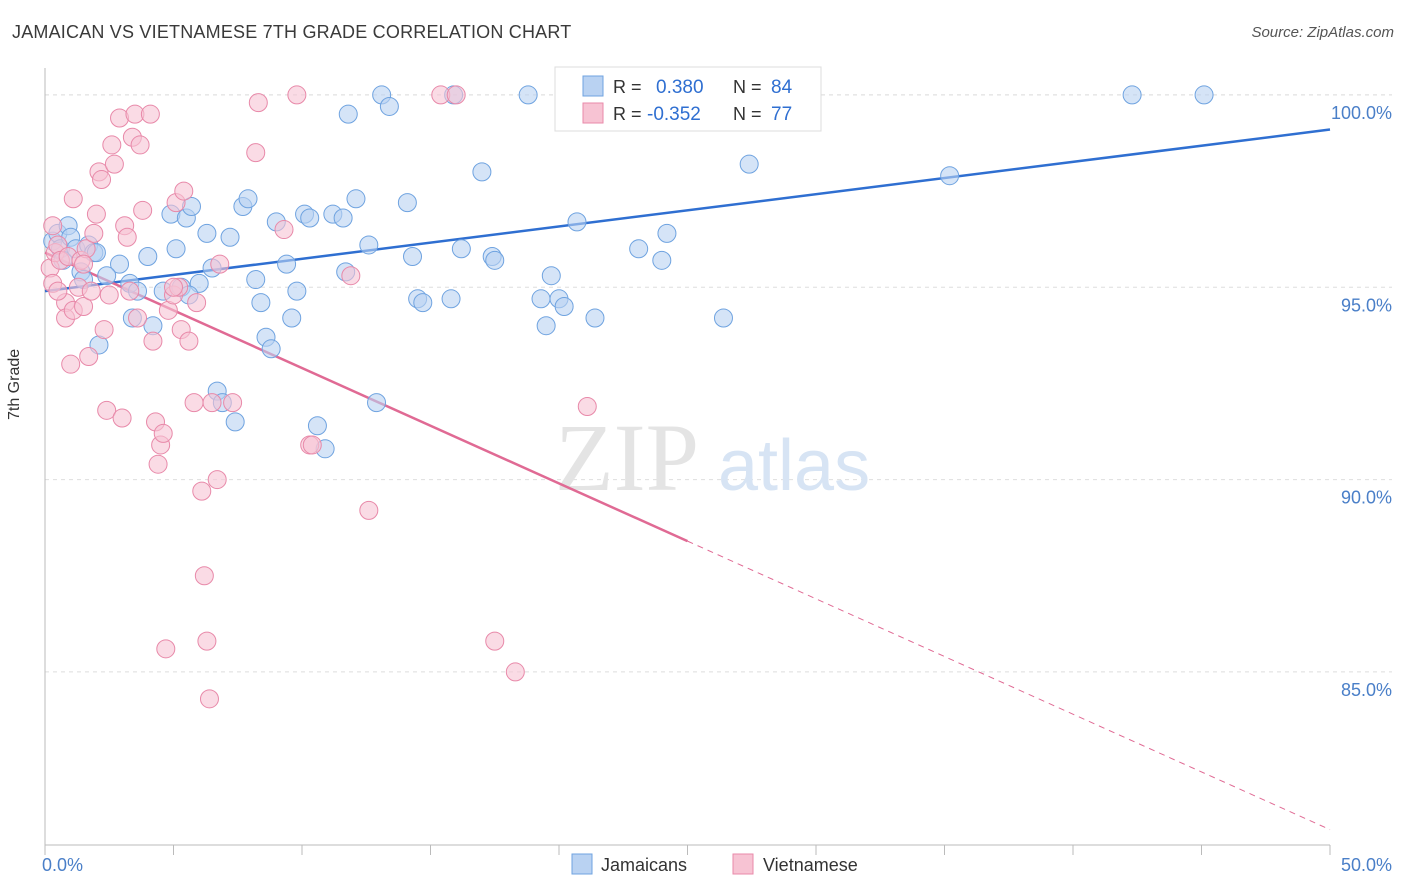 The height and width of the screenshot is (892, 1406). I want to click on x-tick-label-min: 0.0%, so click(62, 865).